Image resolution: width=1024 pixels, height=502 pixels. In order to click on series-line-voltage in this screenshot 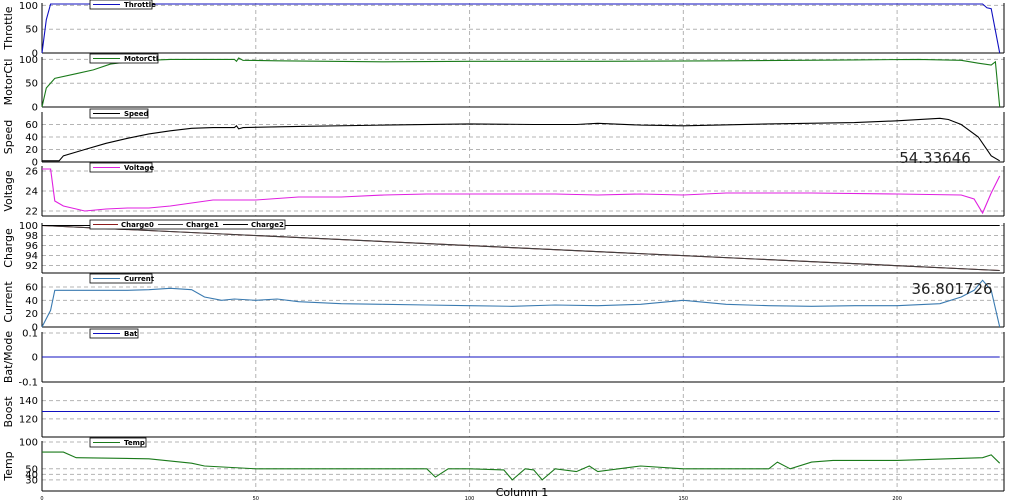, I will do `click(521, 191)`.